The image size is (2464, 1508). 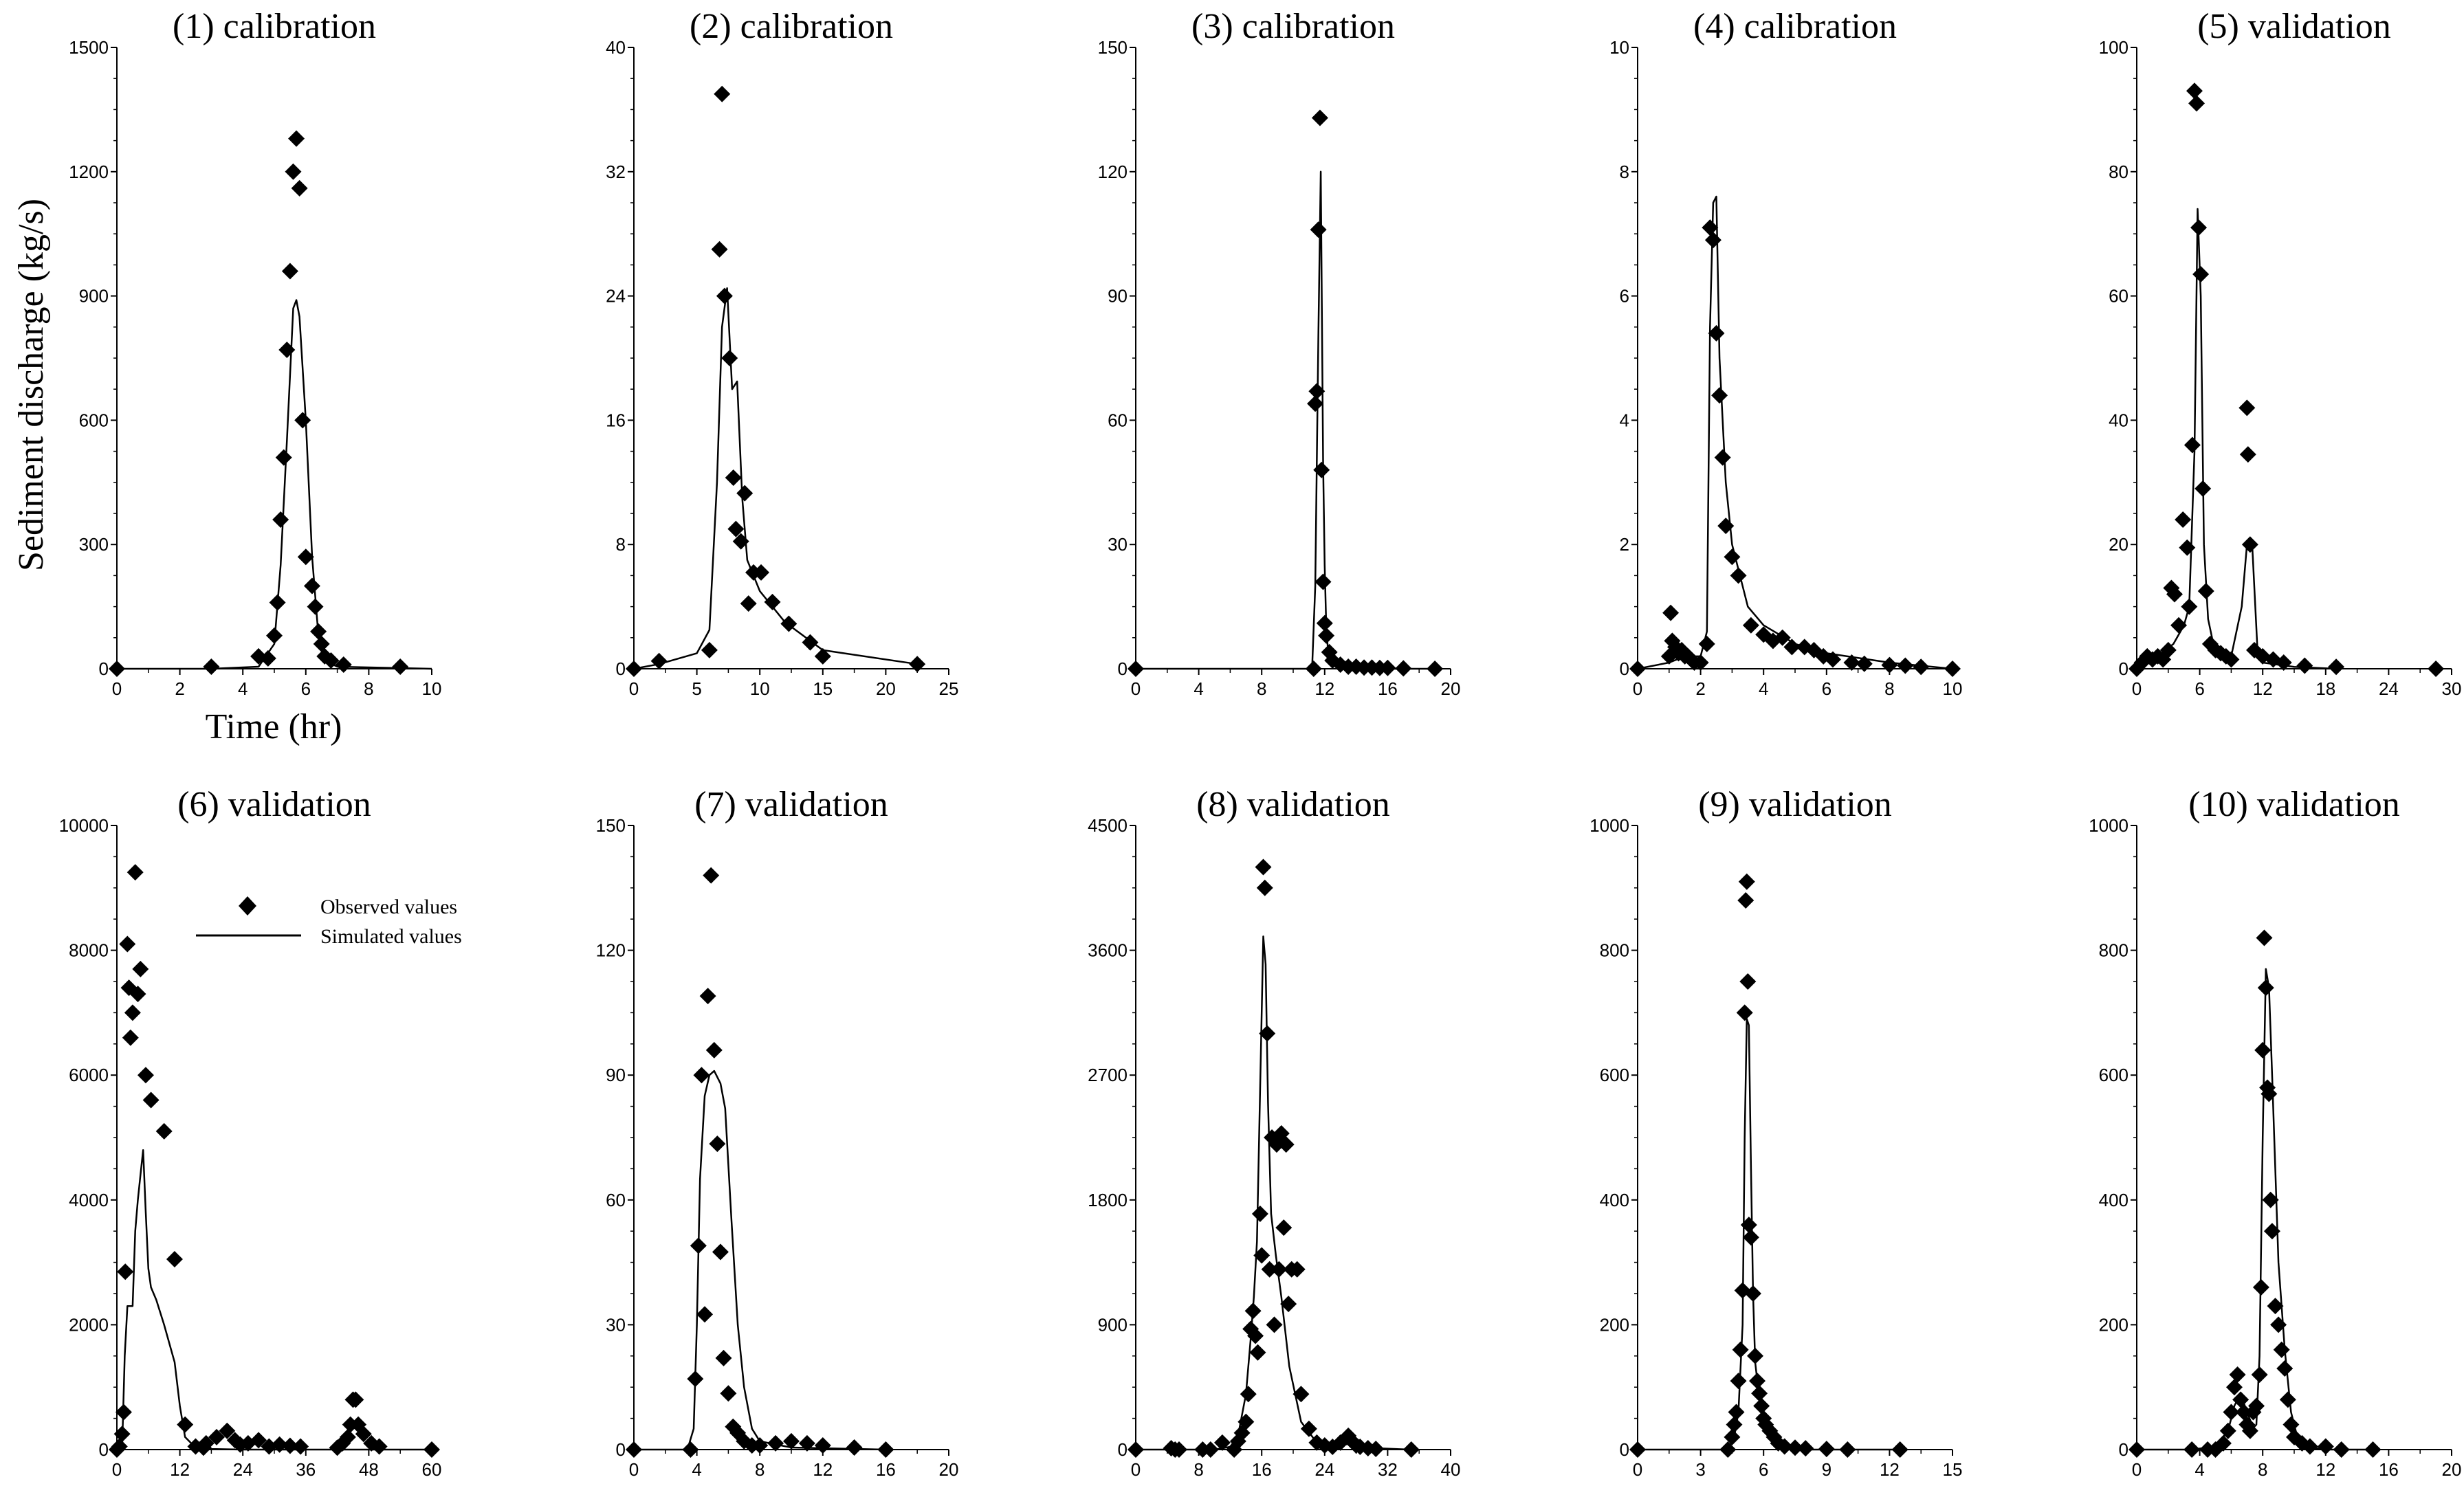 What do you see at coordinates (2118, 420) in the screenshot?
I see `y-tick-label: 40` at bounding box center [2118, 420].